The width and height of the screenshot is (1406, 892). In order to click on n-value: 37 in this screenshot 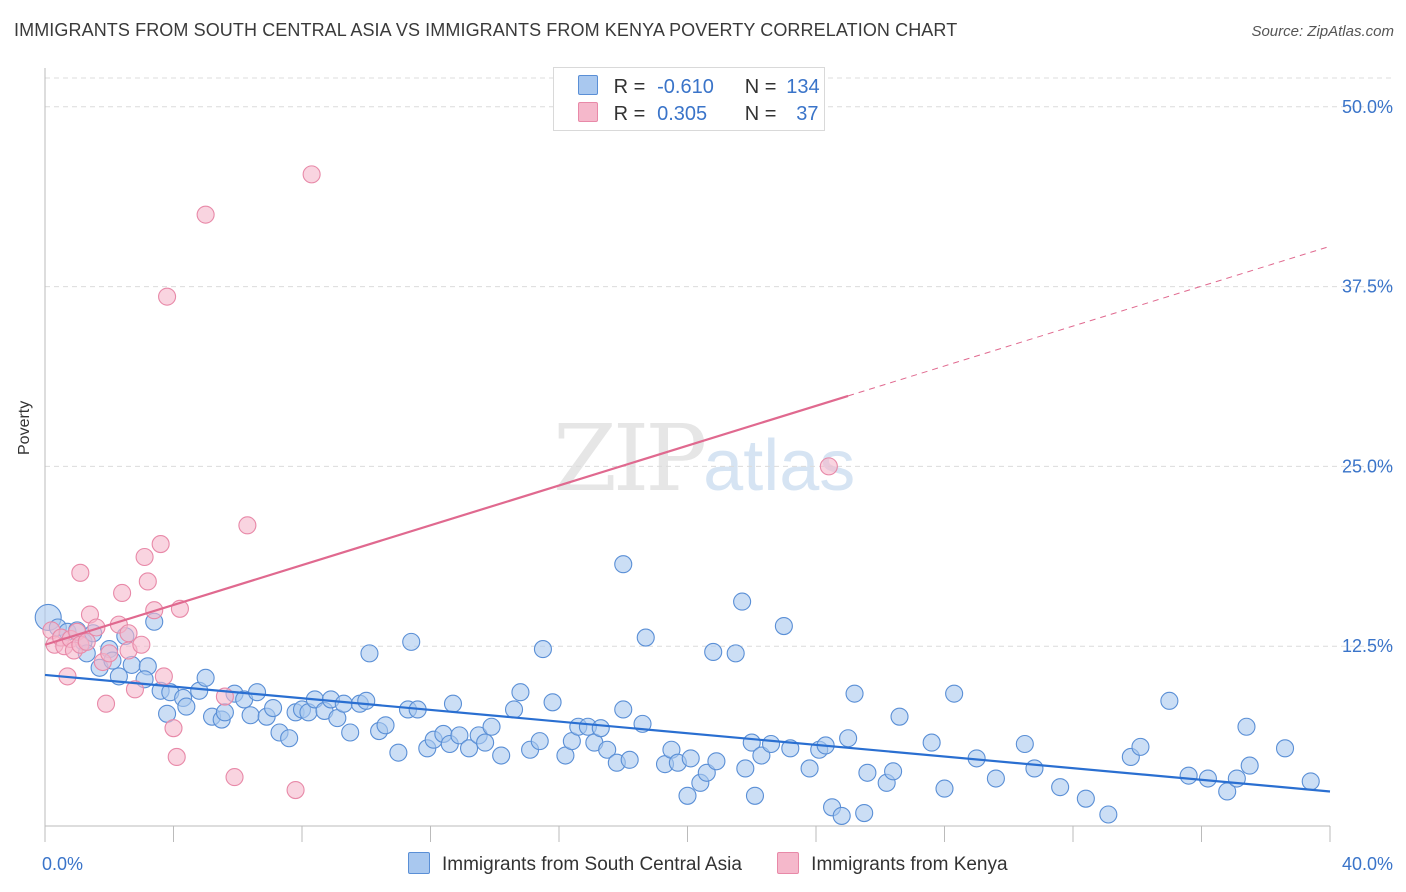, I will do `click(807, 114)`.